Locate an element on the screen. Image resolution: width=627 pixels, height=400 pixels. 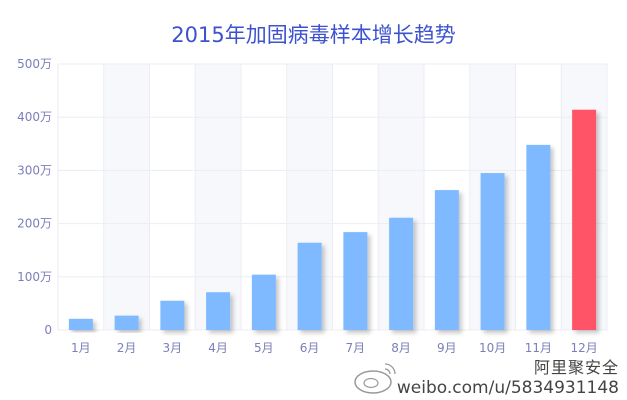
bar-4月 is located at coordinates (218, 311).